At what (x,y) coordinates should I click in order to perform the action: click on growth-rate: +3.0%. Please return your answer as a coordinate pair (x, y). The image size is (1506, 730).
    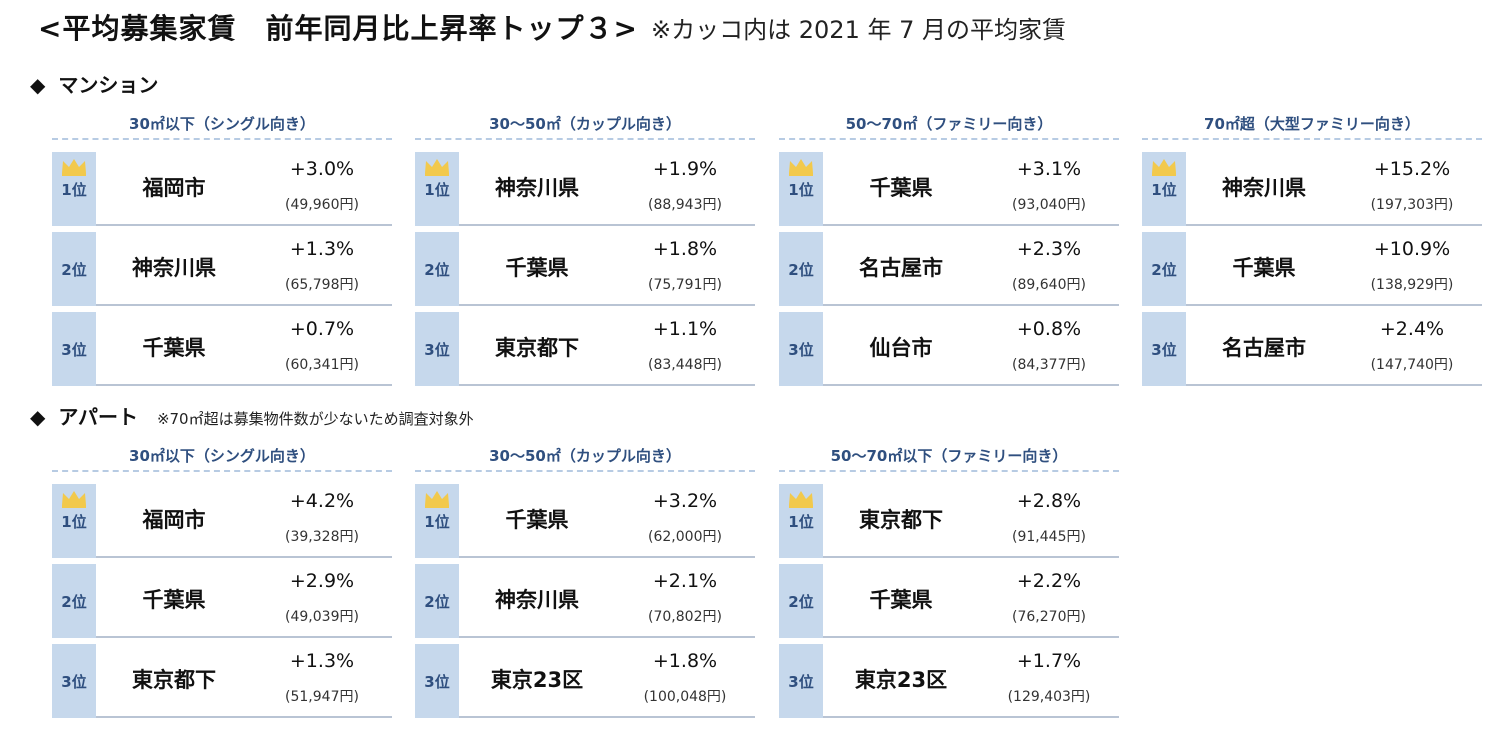
    Looking at the image, I should click on (322, 169).